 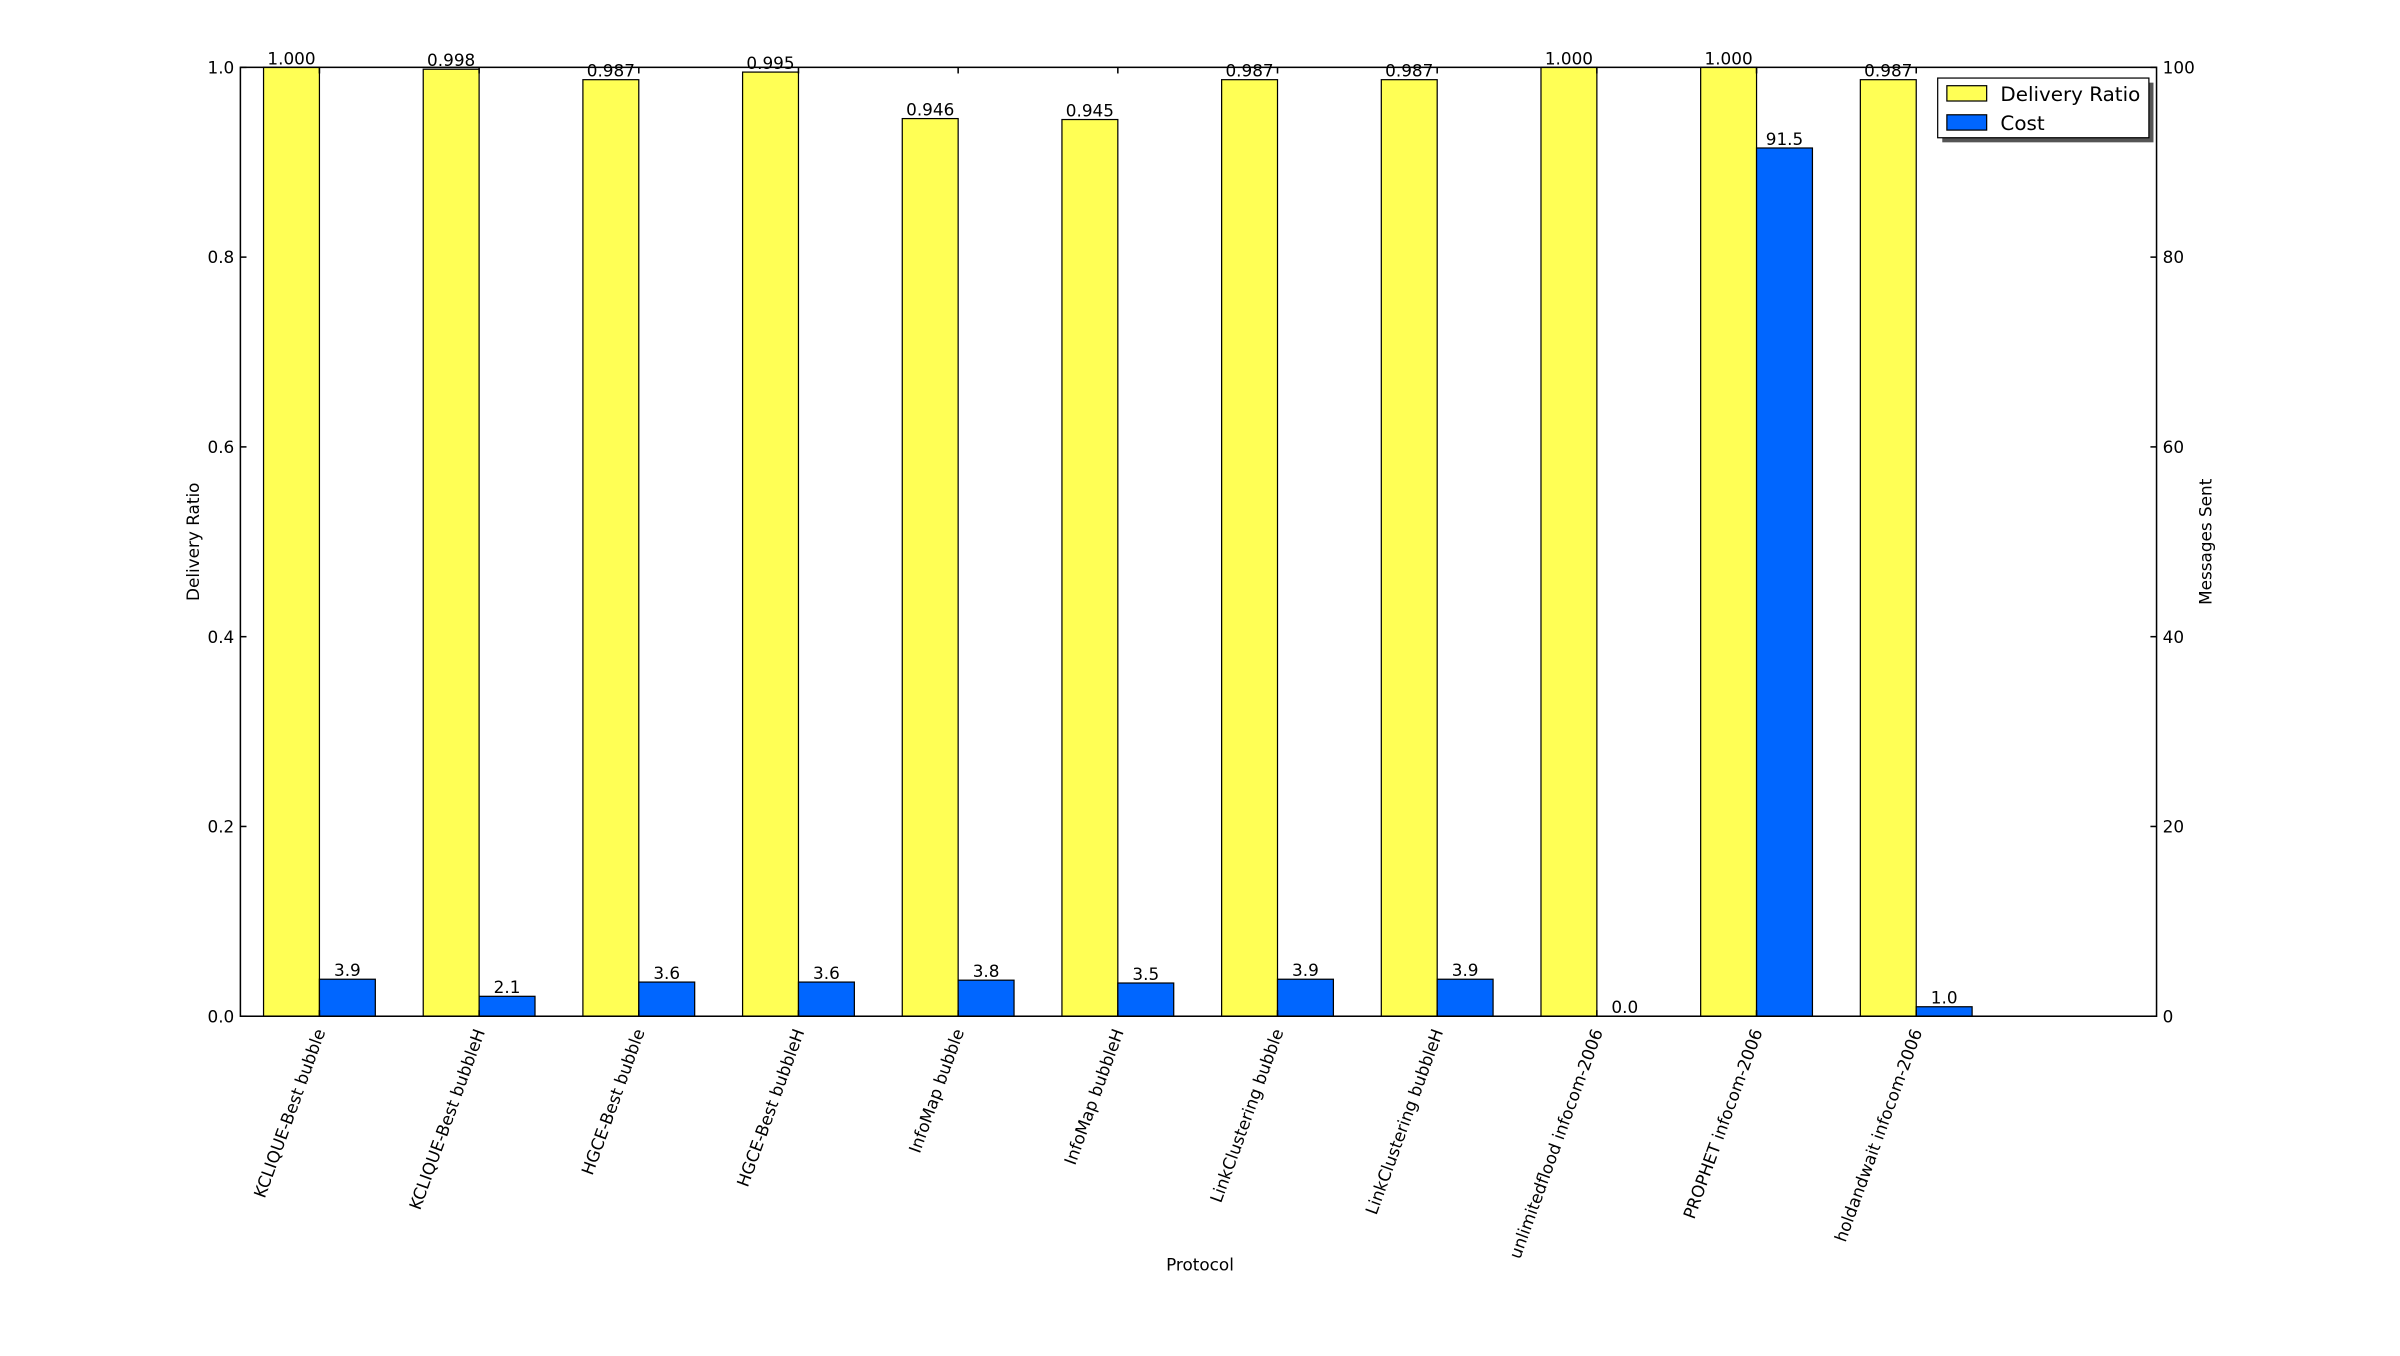 I want to click on x-tick-label: LinkClustering bubbleH, so click(x=1404, y=1121).